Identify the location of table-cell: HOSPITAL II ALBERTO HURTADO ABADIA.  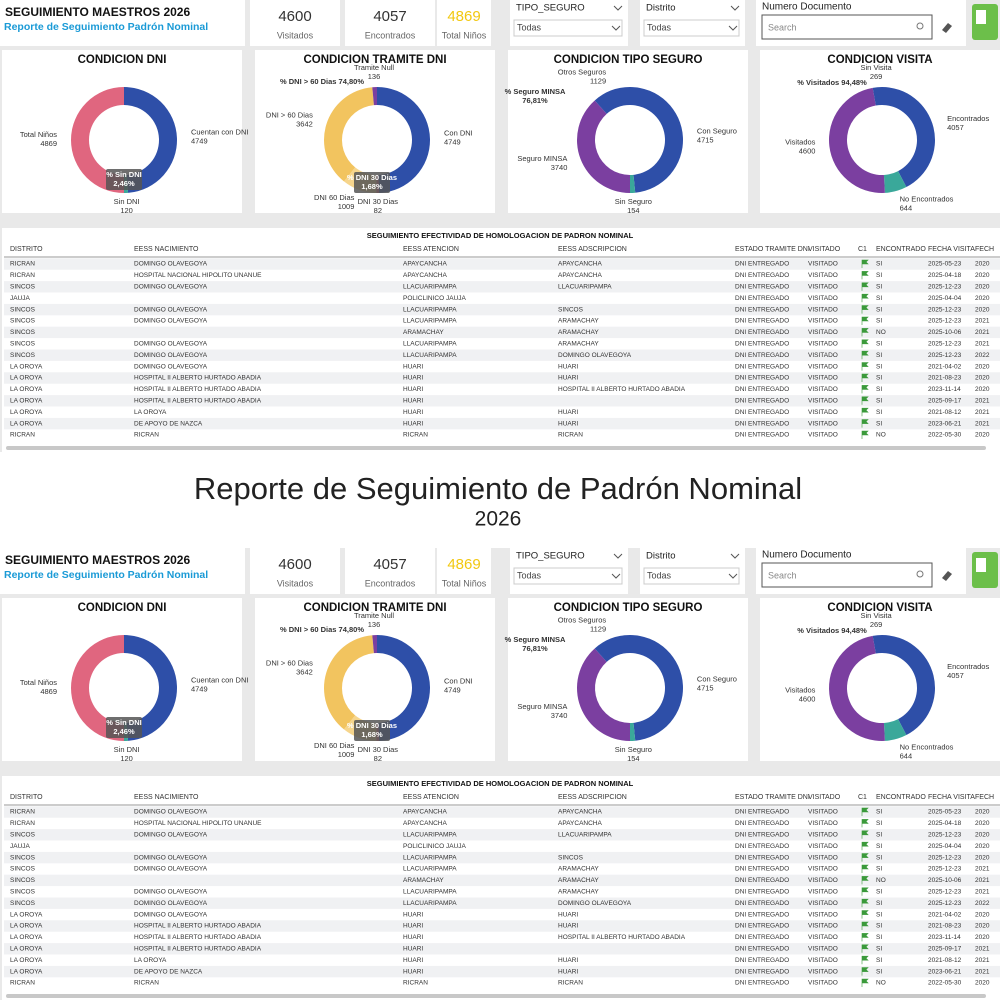
(198, 937).